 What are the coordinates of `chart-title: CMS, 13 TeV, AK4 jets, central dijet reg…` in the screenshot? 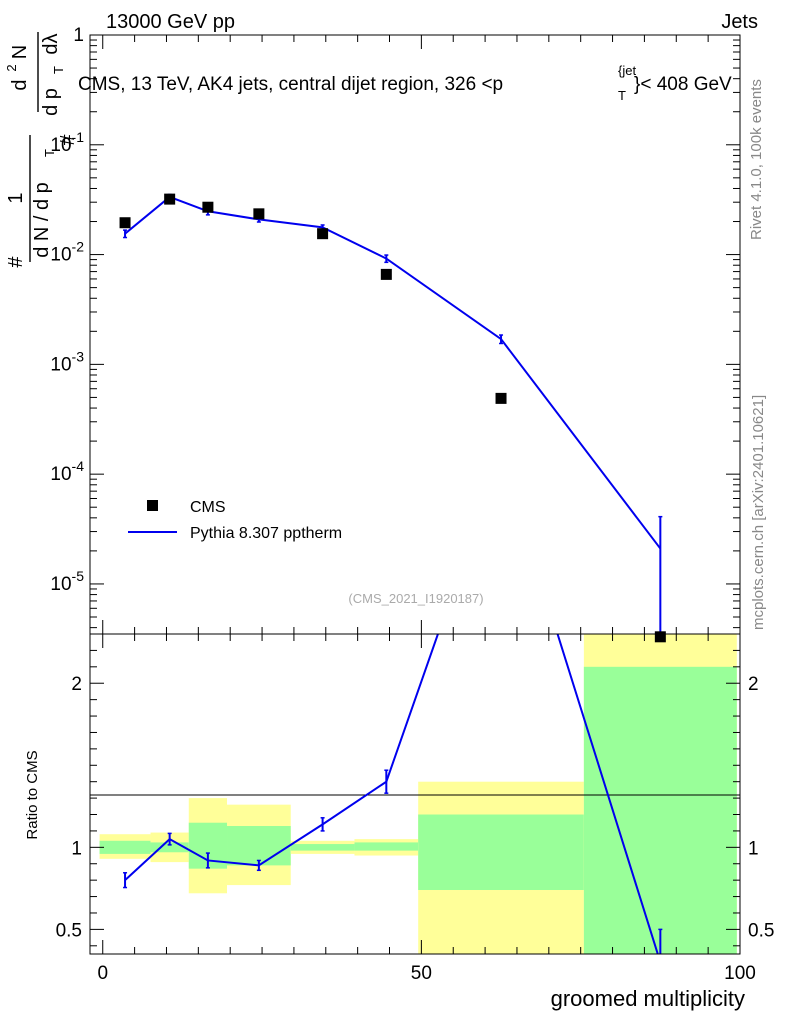 It's located at (290, 84).